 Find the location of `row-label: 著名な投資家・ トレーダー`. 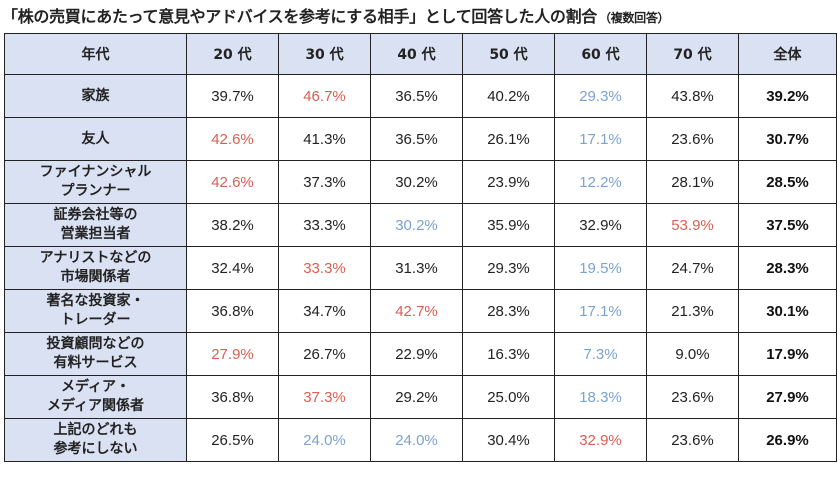

row-label: 著名な投資家・ トレーダー is located at coordinates (95, 311).